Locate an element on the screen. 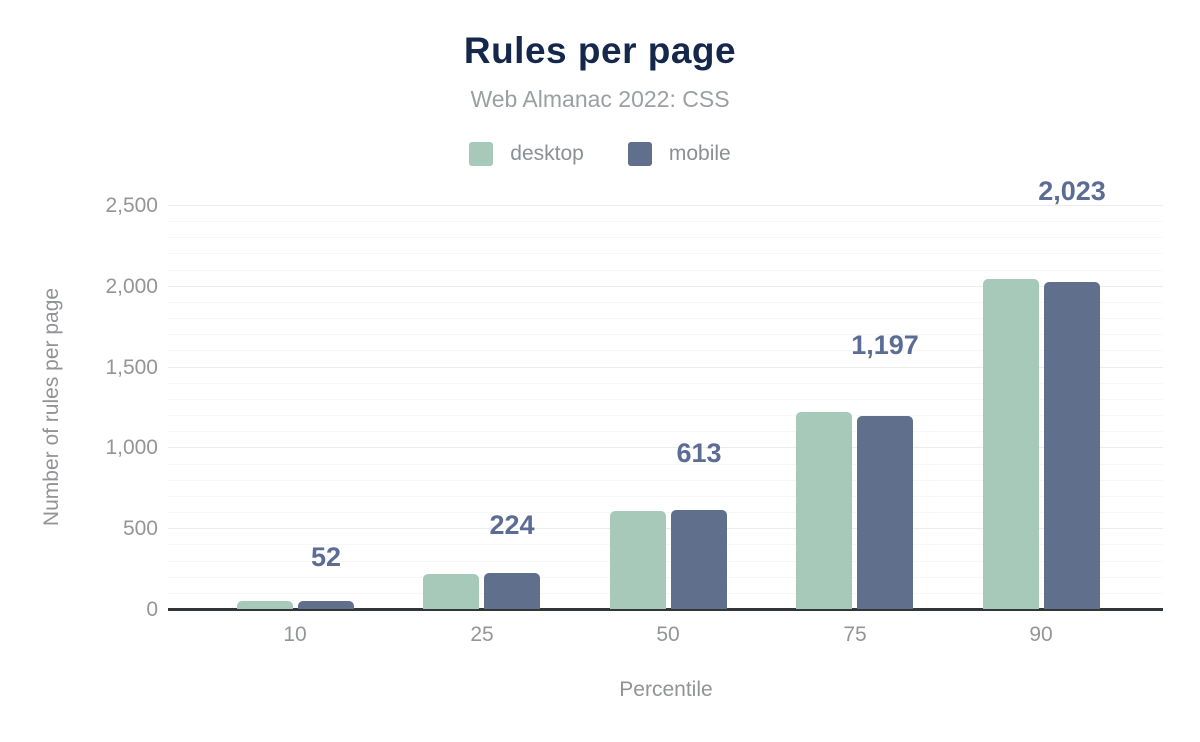 This screenshot has height=742, width=1200. bar-desktop-p90 is located at coordinates (1011, 444).